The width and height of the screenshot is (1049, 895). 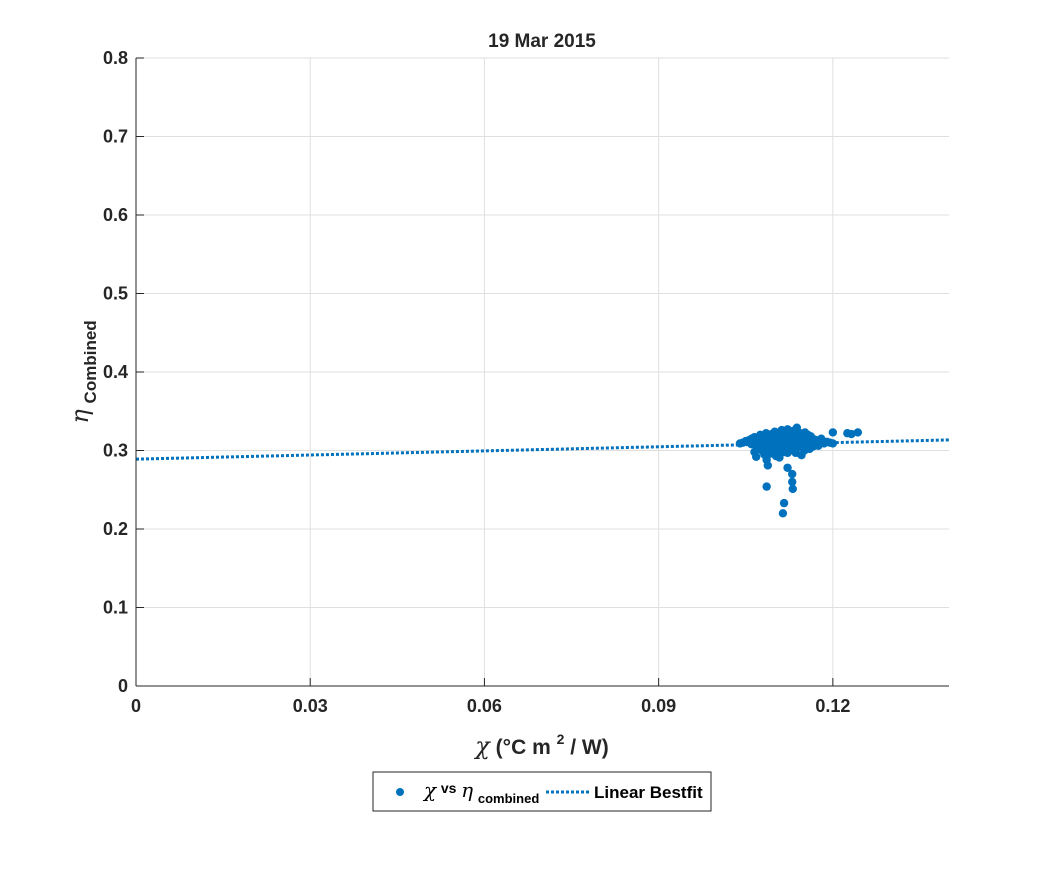 I want to click on y-tick-label-8: 0.8, so click(x=115, y=58).